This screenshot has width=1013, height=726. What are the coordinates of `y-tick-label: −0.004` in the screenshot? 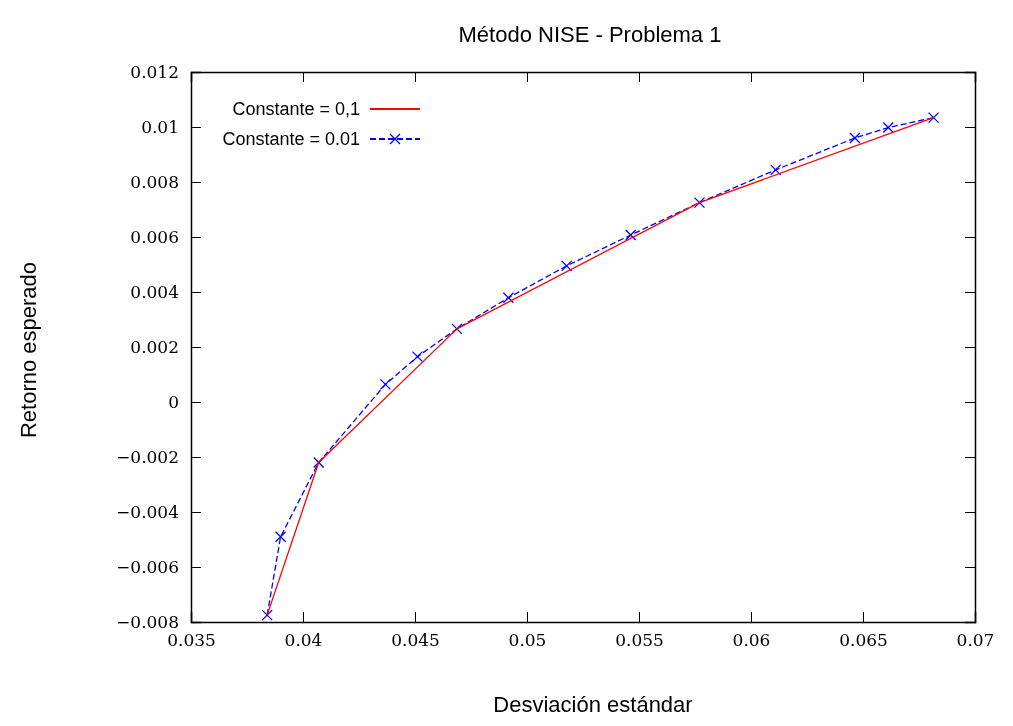 It's located at (147, 511).